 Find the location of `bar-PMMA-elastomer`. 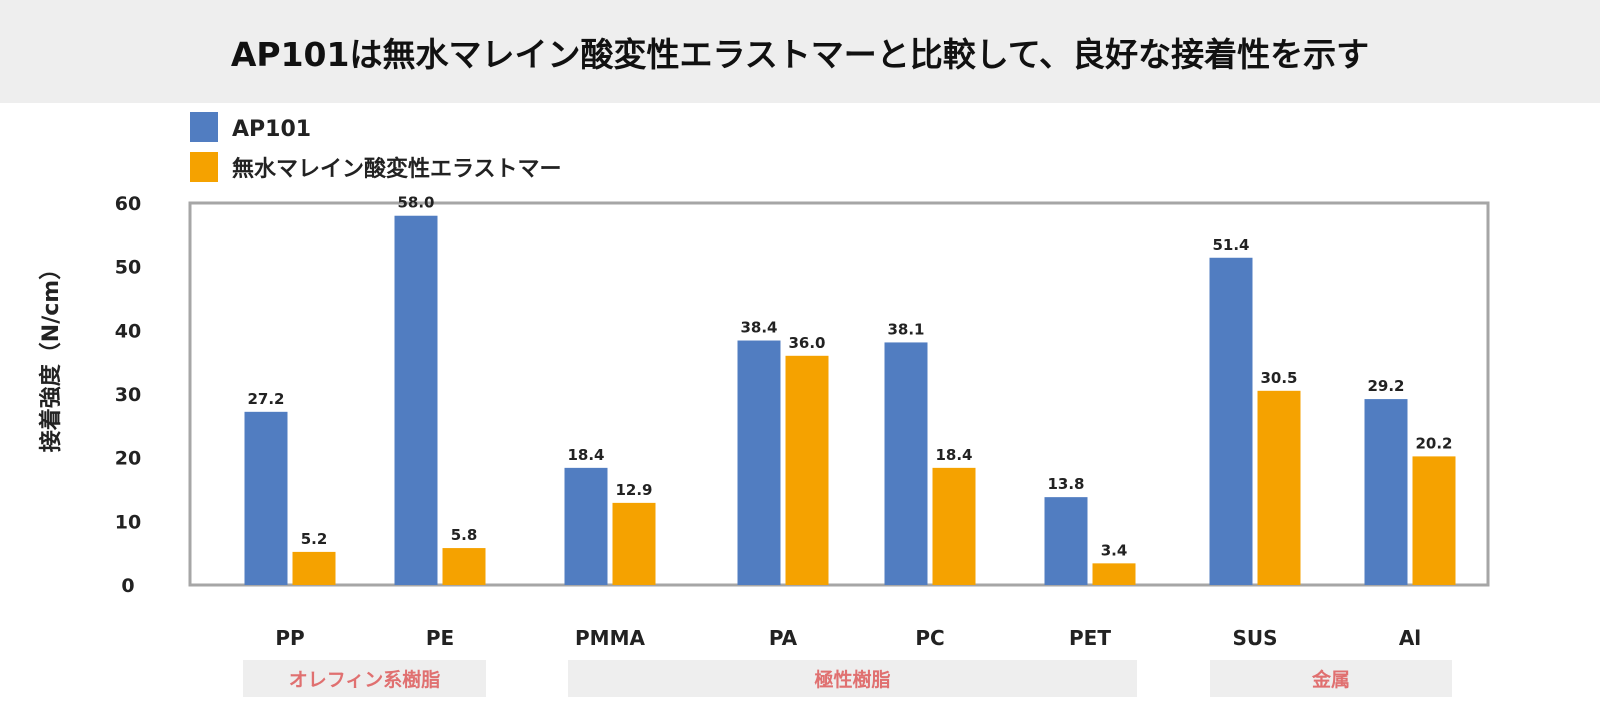

bar-PMMA-elastomer is located at coordinates (634, 543).